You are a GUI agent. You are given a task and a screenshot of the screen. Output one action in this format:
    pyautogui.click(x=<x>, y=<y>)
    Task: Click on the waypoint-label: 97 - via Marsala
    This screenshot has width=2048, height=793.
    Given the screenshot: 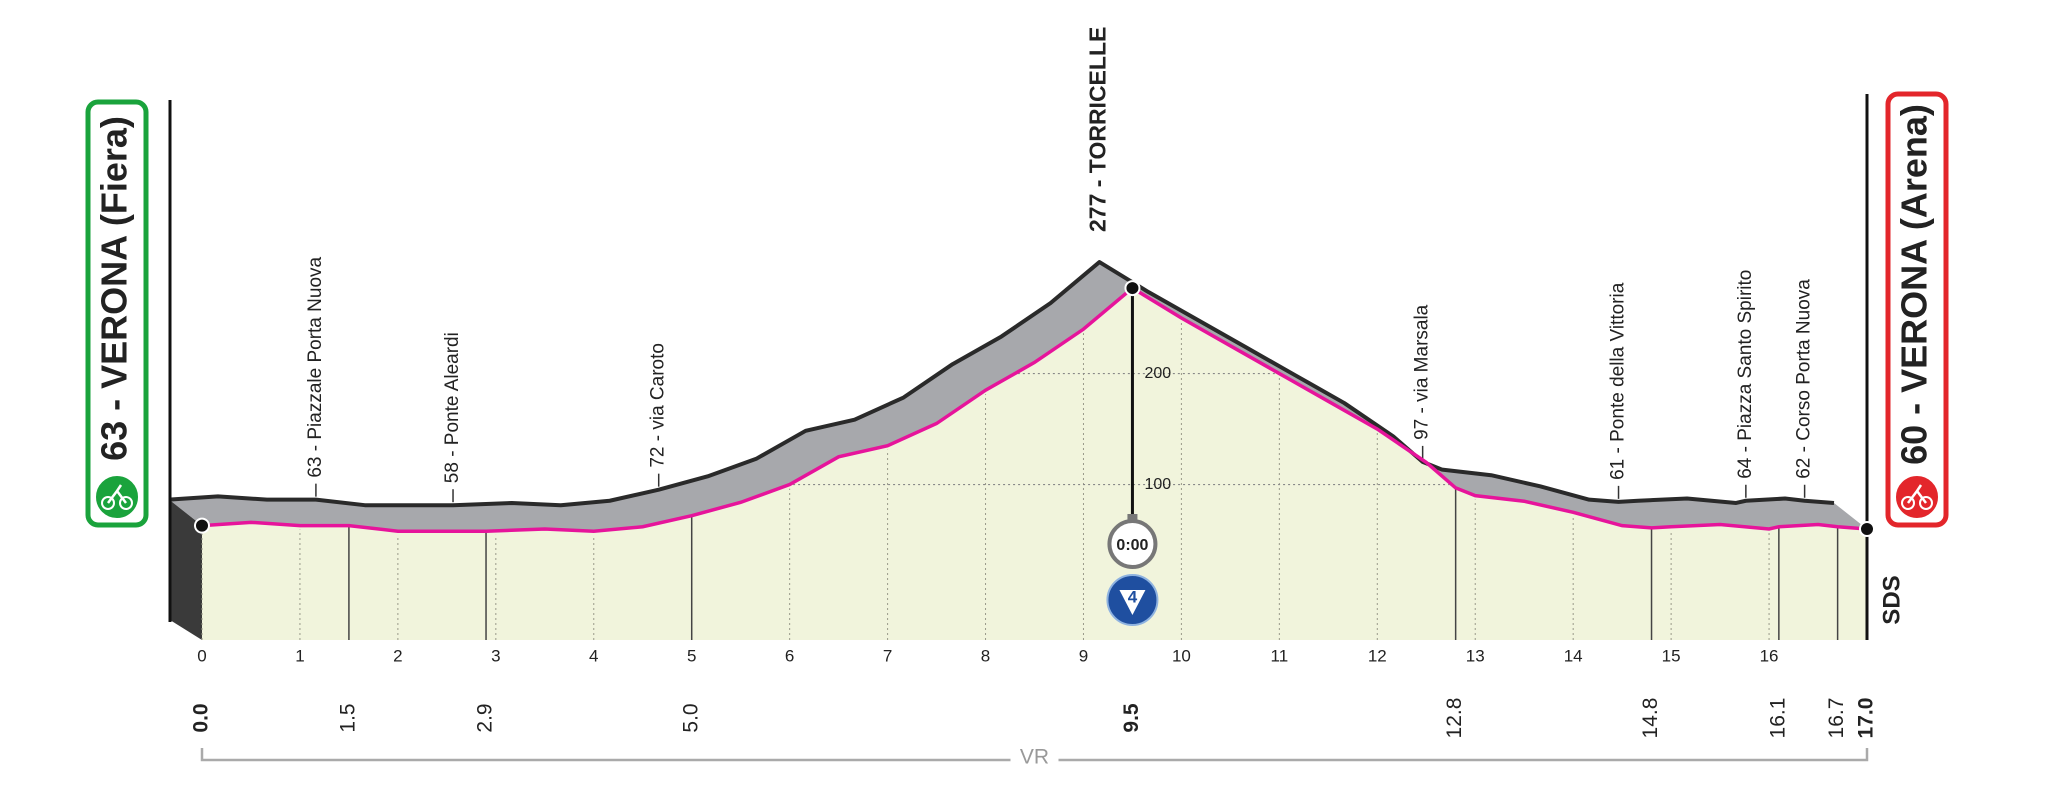 What is the action you would take?
    pyautogui.click(x=1422, y=372)
    